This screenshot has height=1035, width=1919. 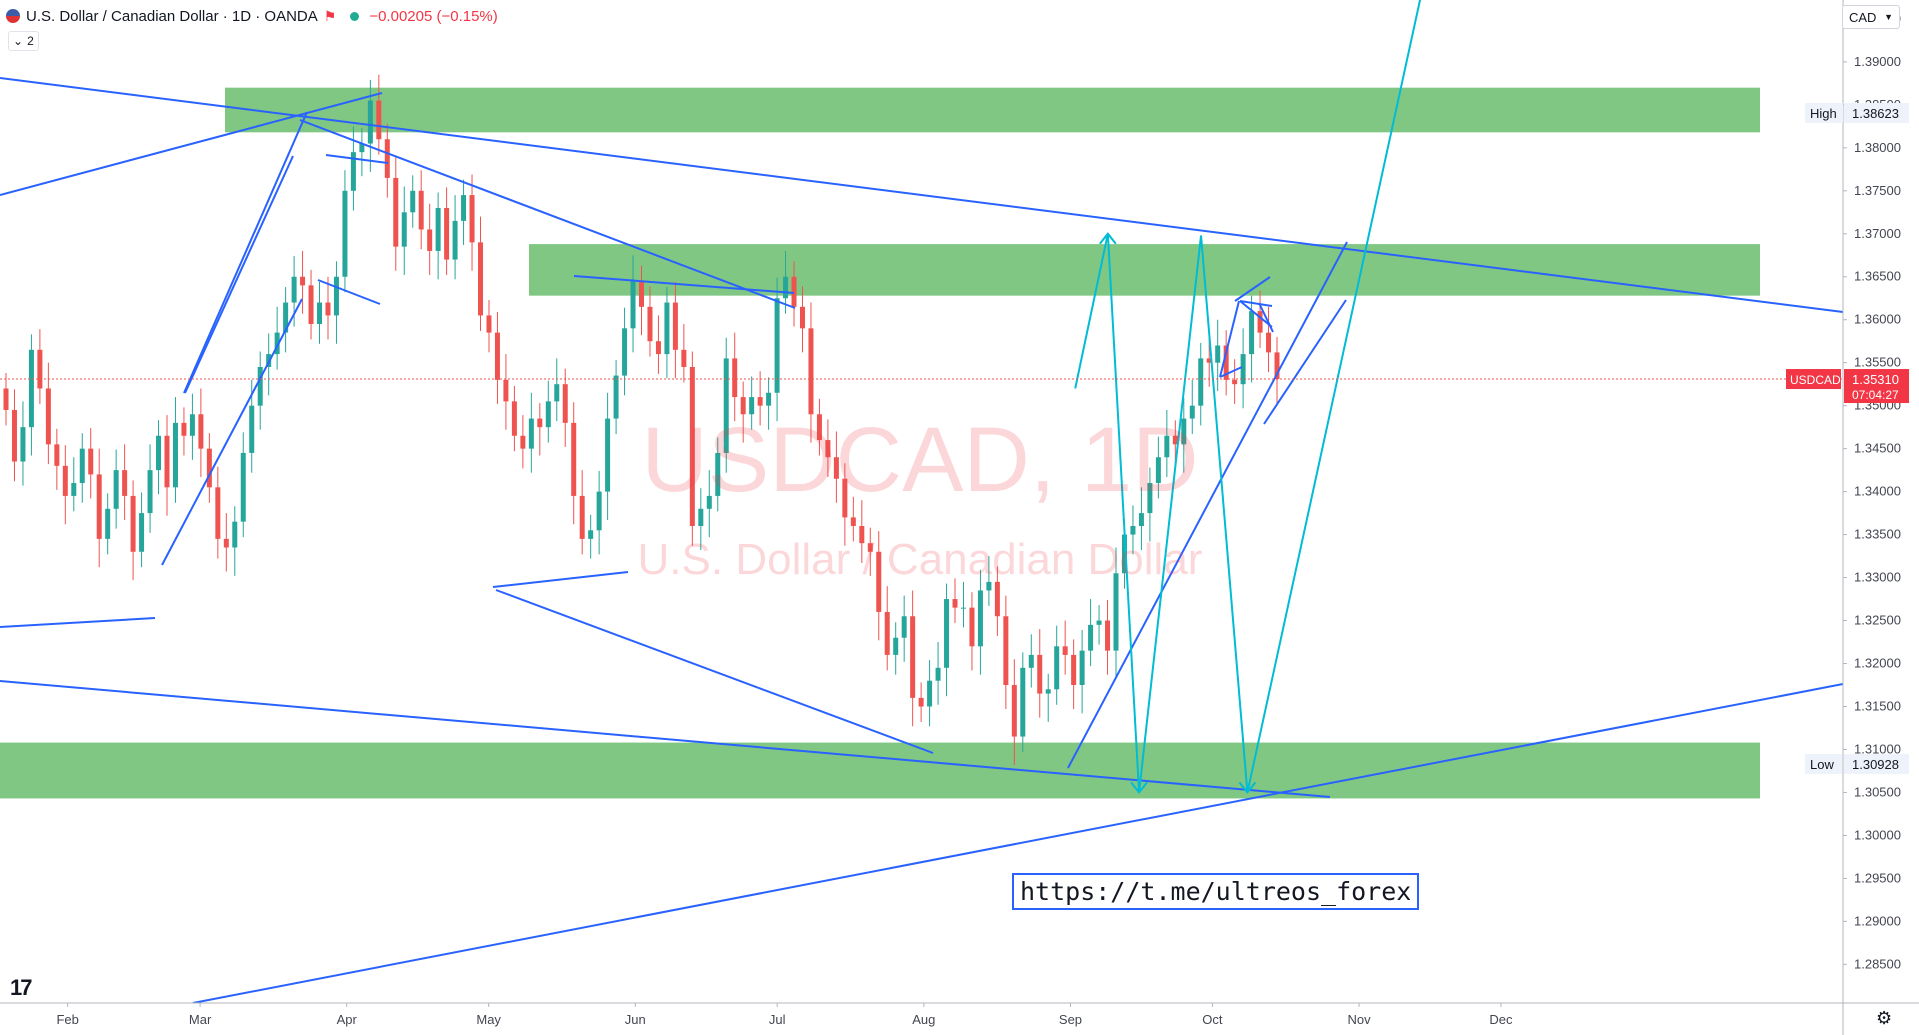 I want to click on tradingview-logo-icon: 17, so click(x=21, y=987).